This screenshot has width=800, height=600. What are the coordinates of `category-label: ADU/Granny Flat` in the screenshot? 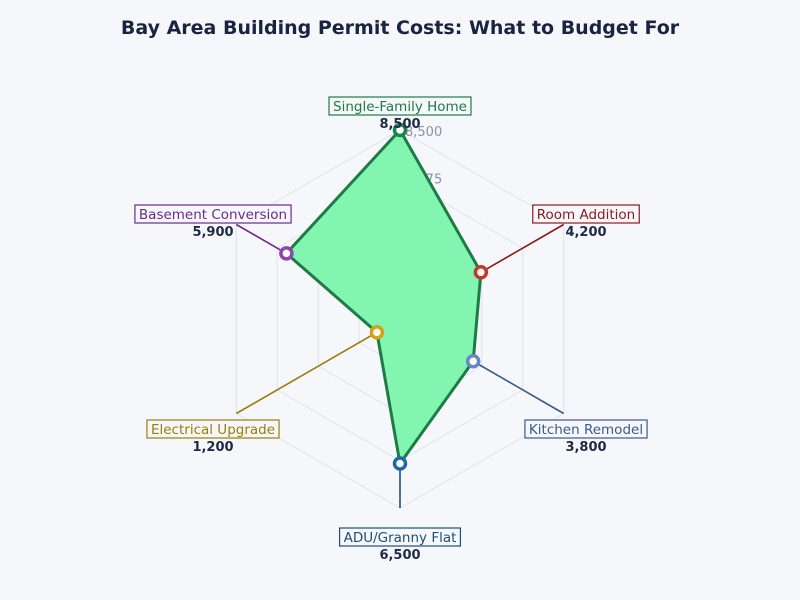 It's located at (400, 538).